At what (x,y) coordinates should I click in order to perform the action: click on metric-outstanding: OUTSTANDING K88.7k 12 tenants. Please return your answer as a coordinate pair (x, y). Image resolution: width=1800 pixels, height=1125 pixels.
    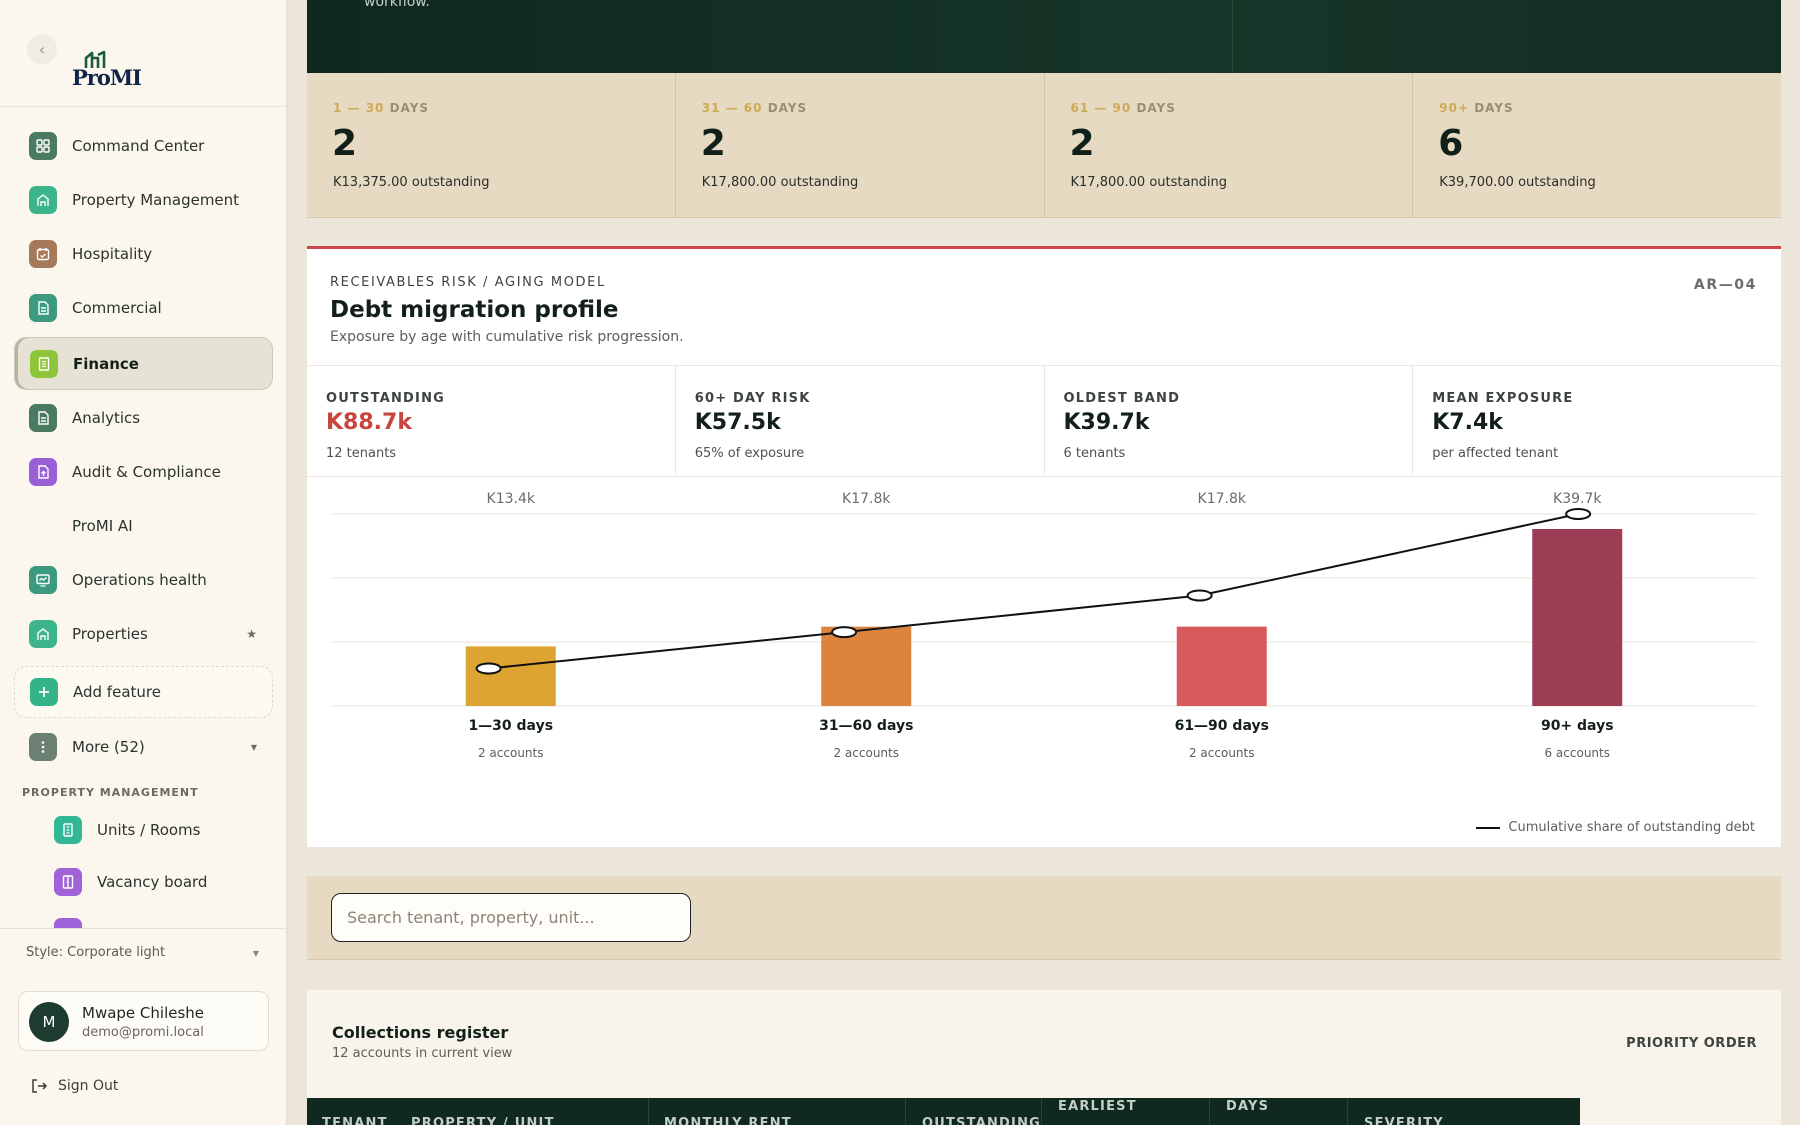
    Looking at the image, I should click on (491, 421).